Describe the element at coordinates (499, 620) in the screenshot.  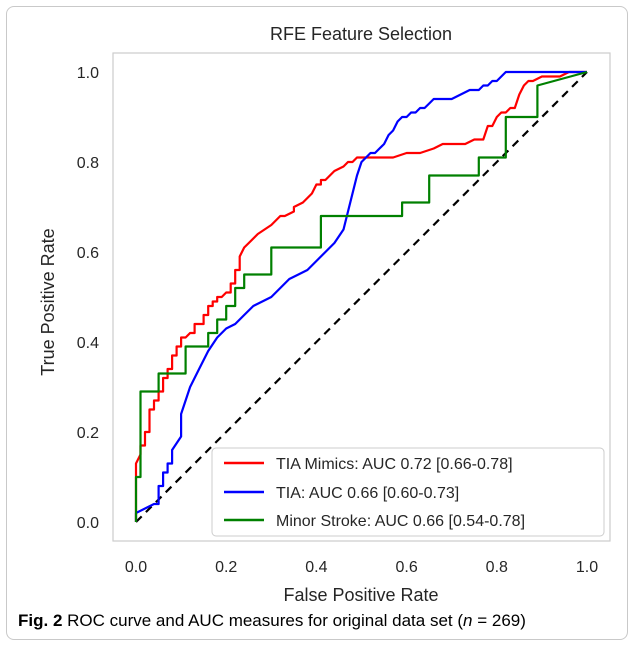
I see `caption-n-value: = 269)` at that location.